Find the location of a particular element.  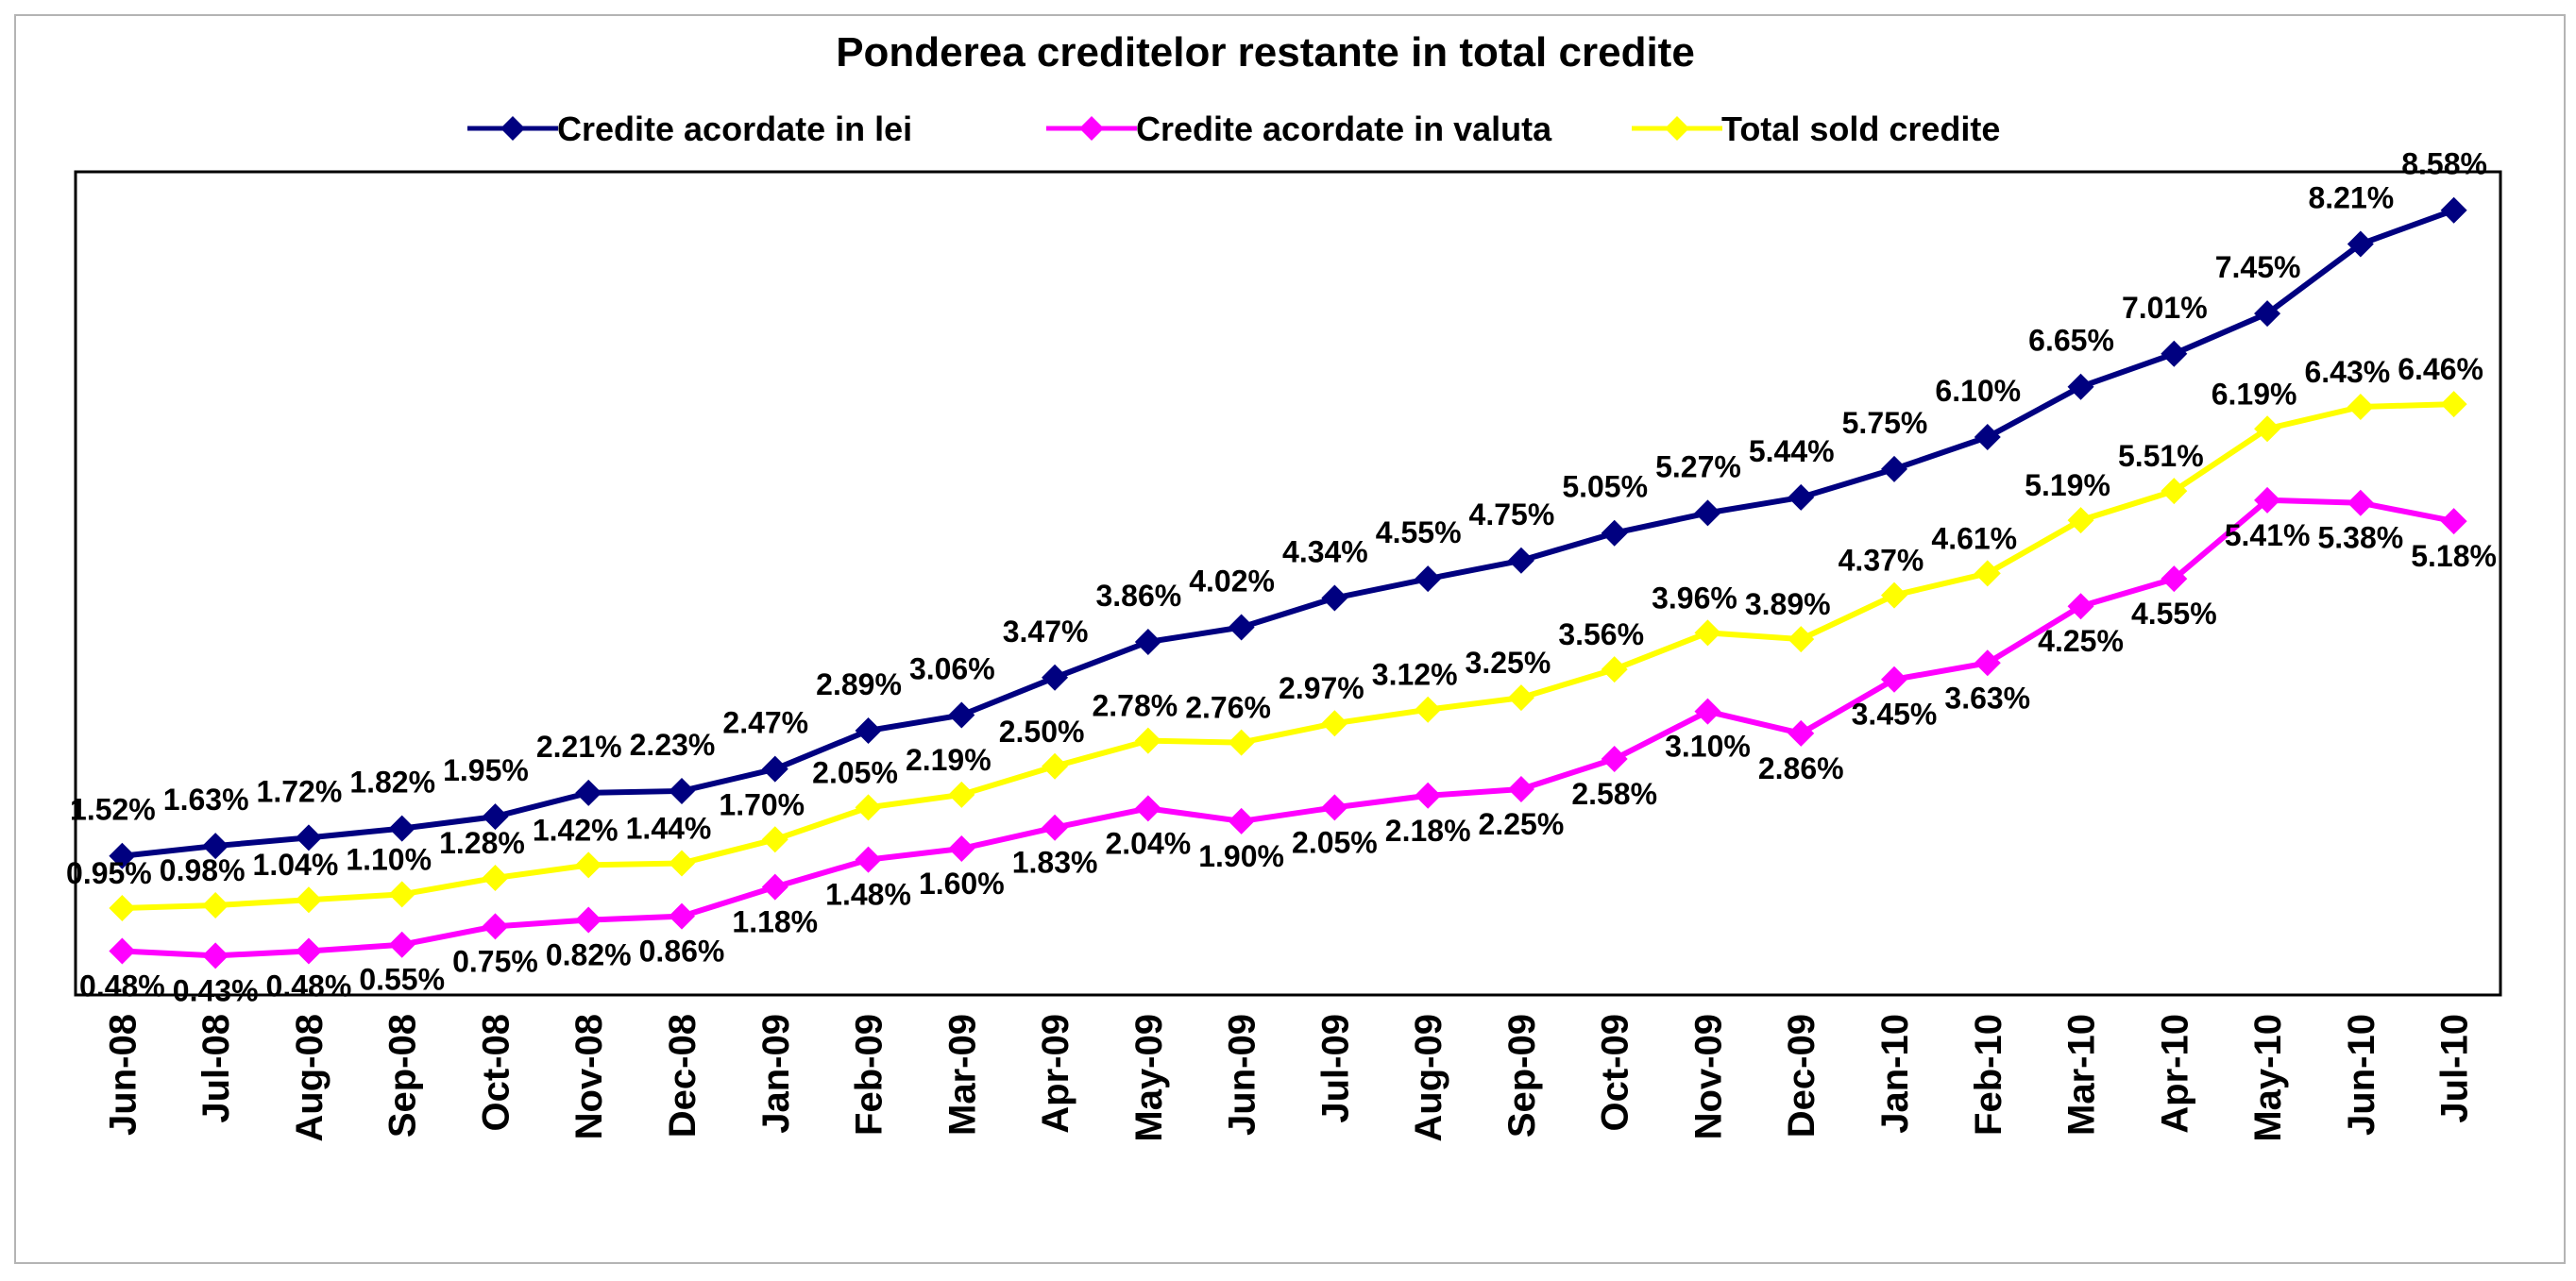

data-label: 2.97% is located at coordinates (1321, 688).